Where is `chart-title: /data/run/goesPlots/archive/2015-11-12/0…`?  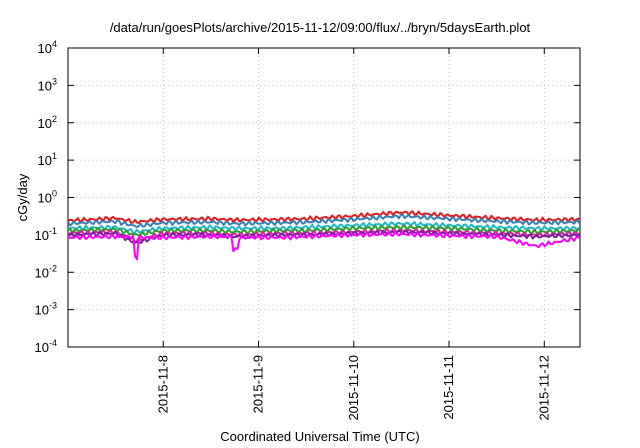 chart-title: /data/run/goesPlots/archive/2015-11-12/0… is located at coordinates (320, 27).